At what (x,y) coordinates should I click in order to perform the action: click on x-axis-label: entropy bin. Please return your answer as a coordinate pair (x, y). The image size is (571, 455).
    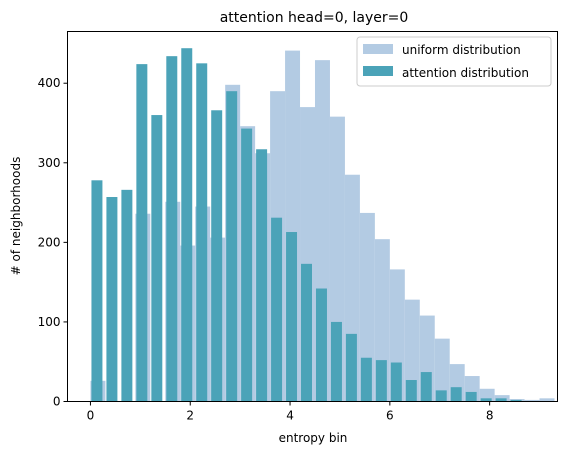
    Looking at the image, I should click on (313, 438).